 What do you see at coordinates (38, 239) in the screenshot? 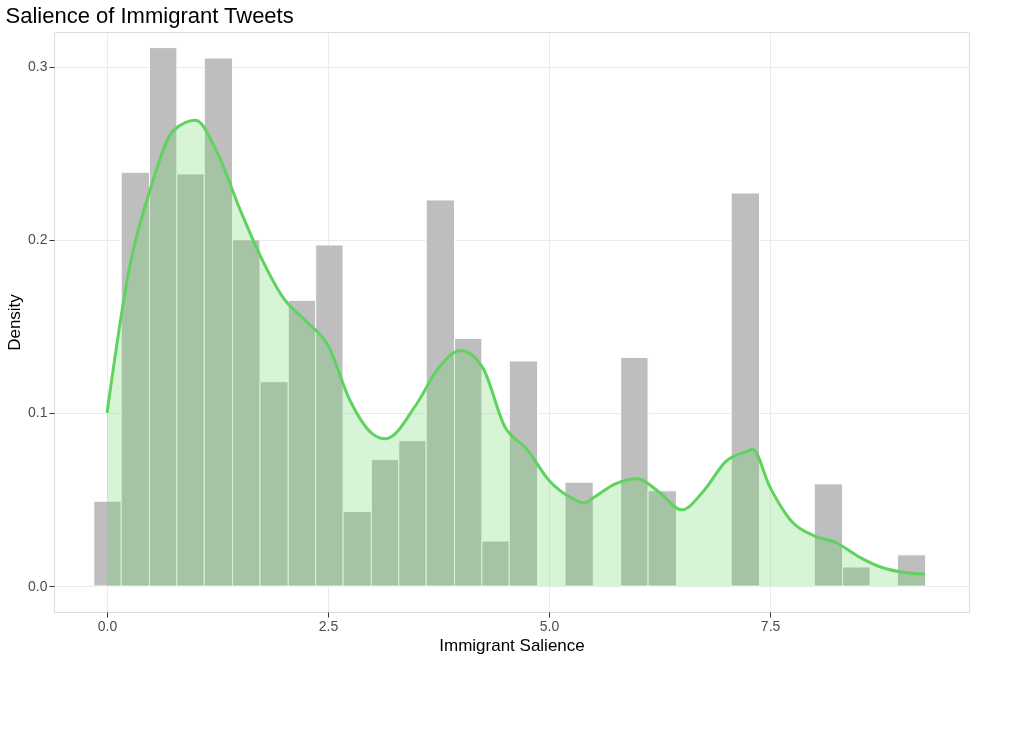
I see `y-tick-label: 0.2` at bounding box center [38, 239].